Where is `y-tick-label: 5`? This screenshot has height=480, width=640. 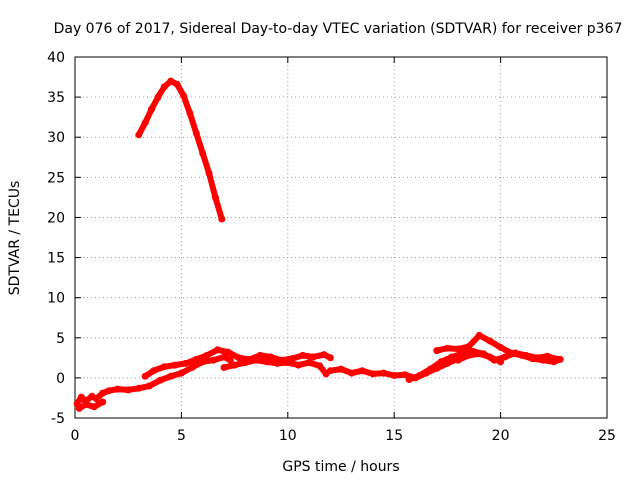
y-tick-label: 5 is located at coordinates (60, 339).